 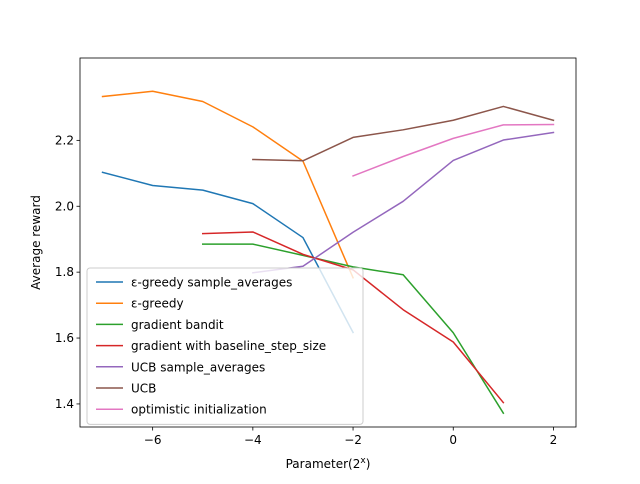 I want to click on legend-label: gradient with baseline_step_size, so click(x=228, y=346).